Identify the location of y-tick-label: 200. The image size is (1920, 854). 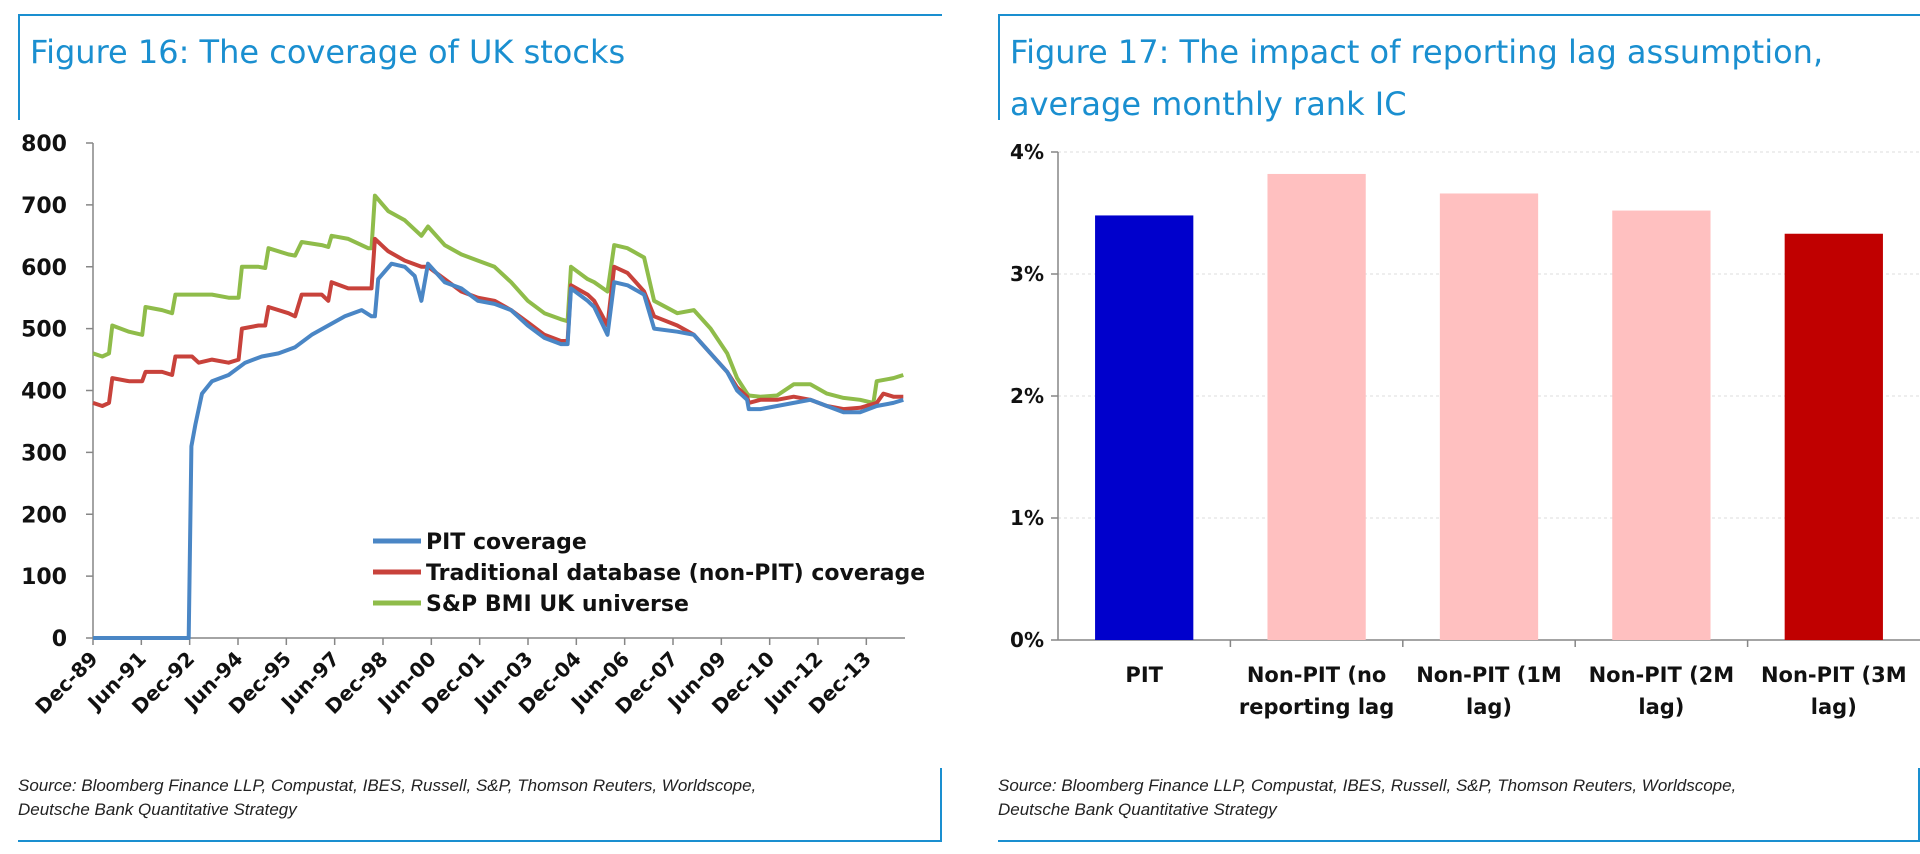
(44, 515).